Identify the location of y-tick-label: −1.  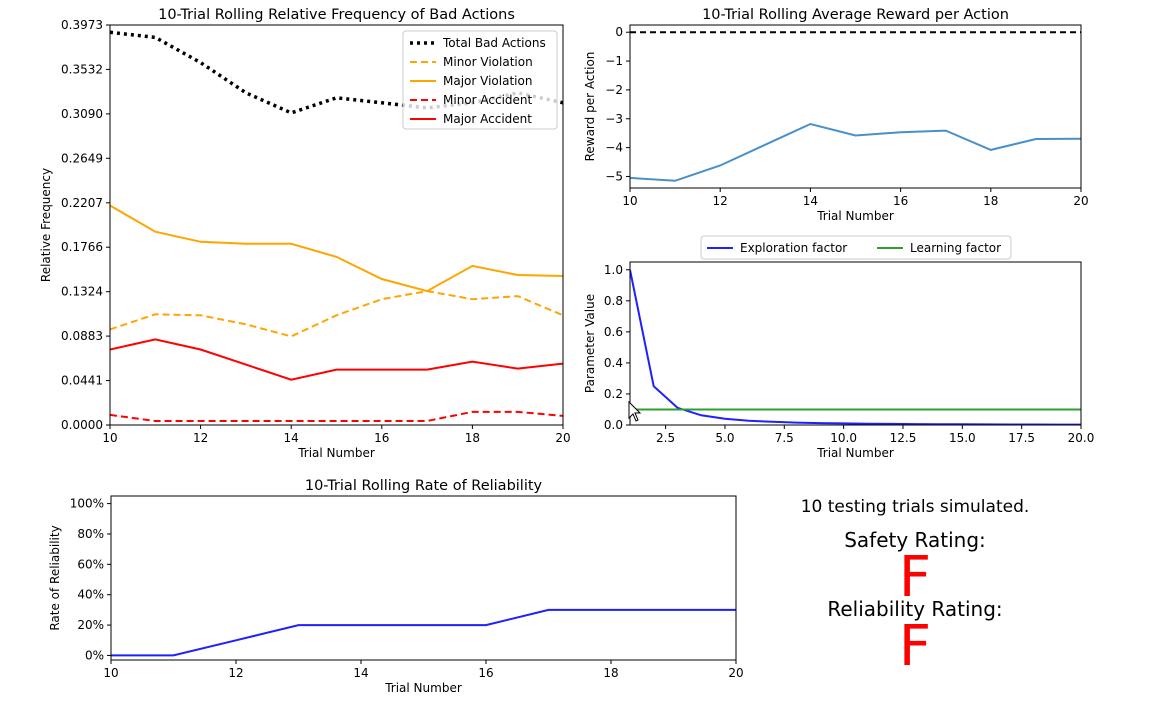
(614, 61).